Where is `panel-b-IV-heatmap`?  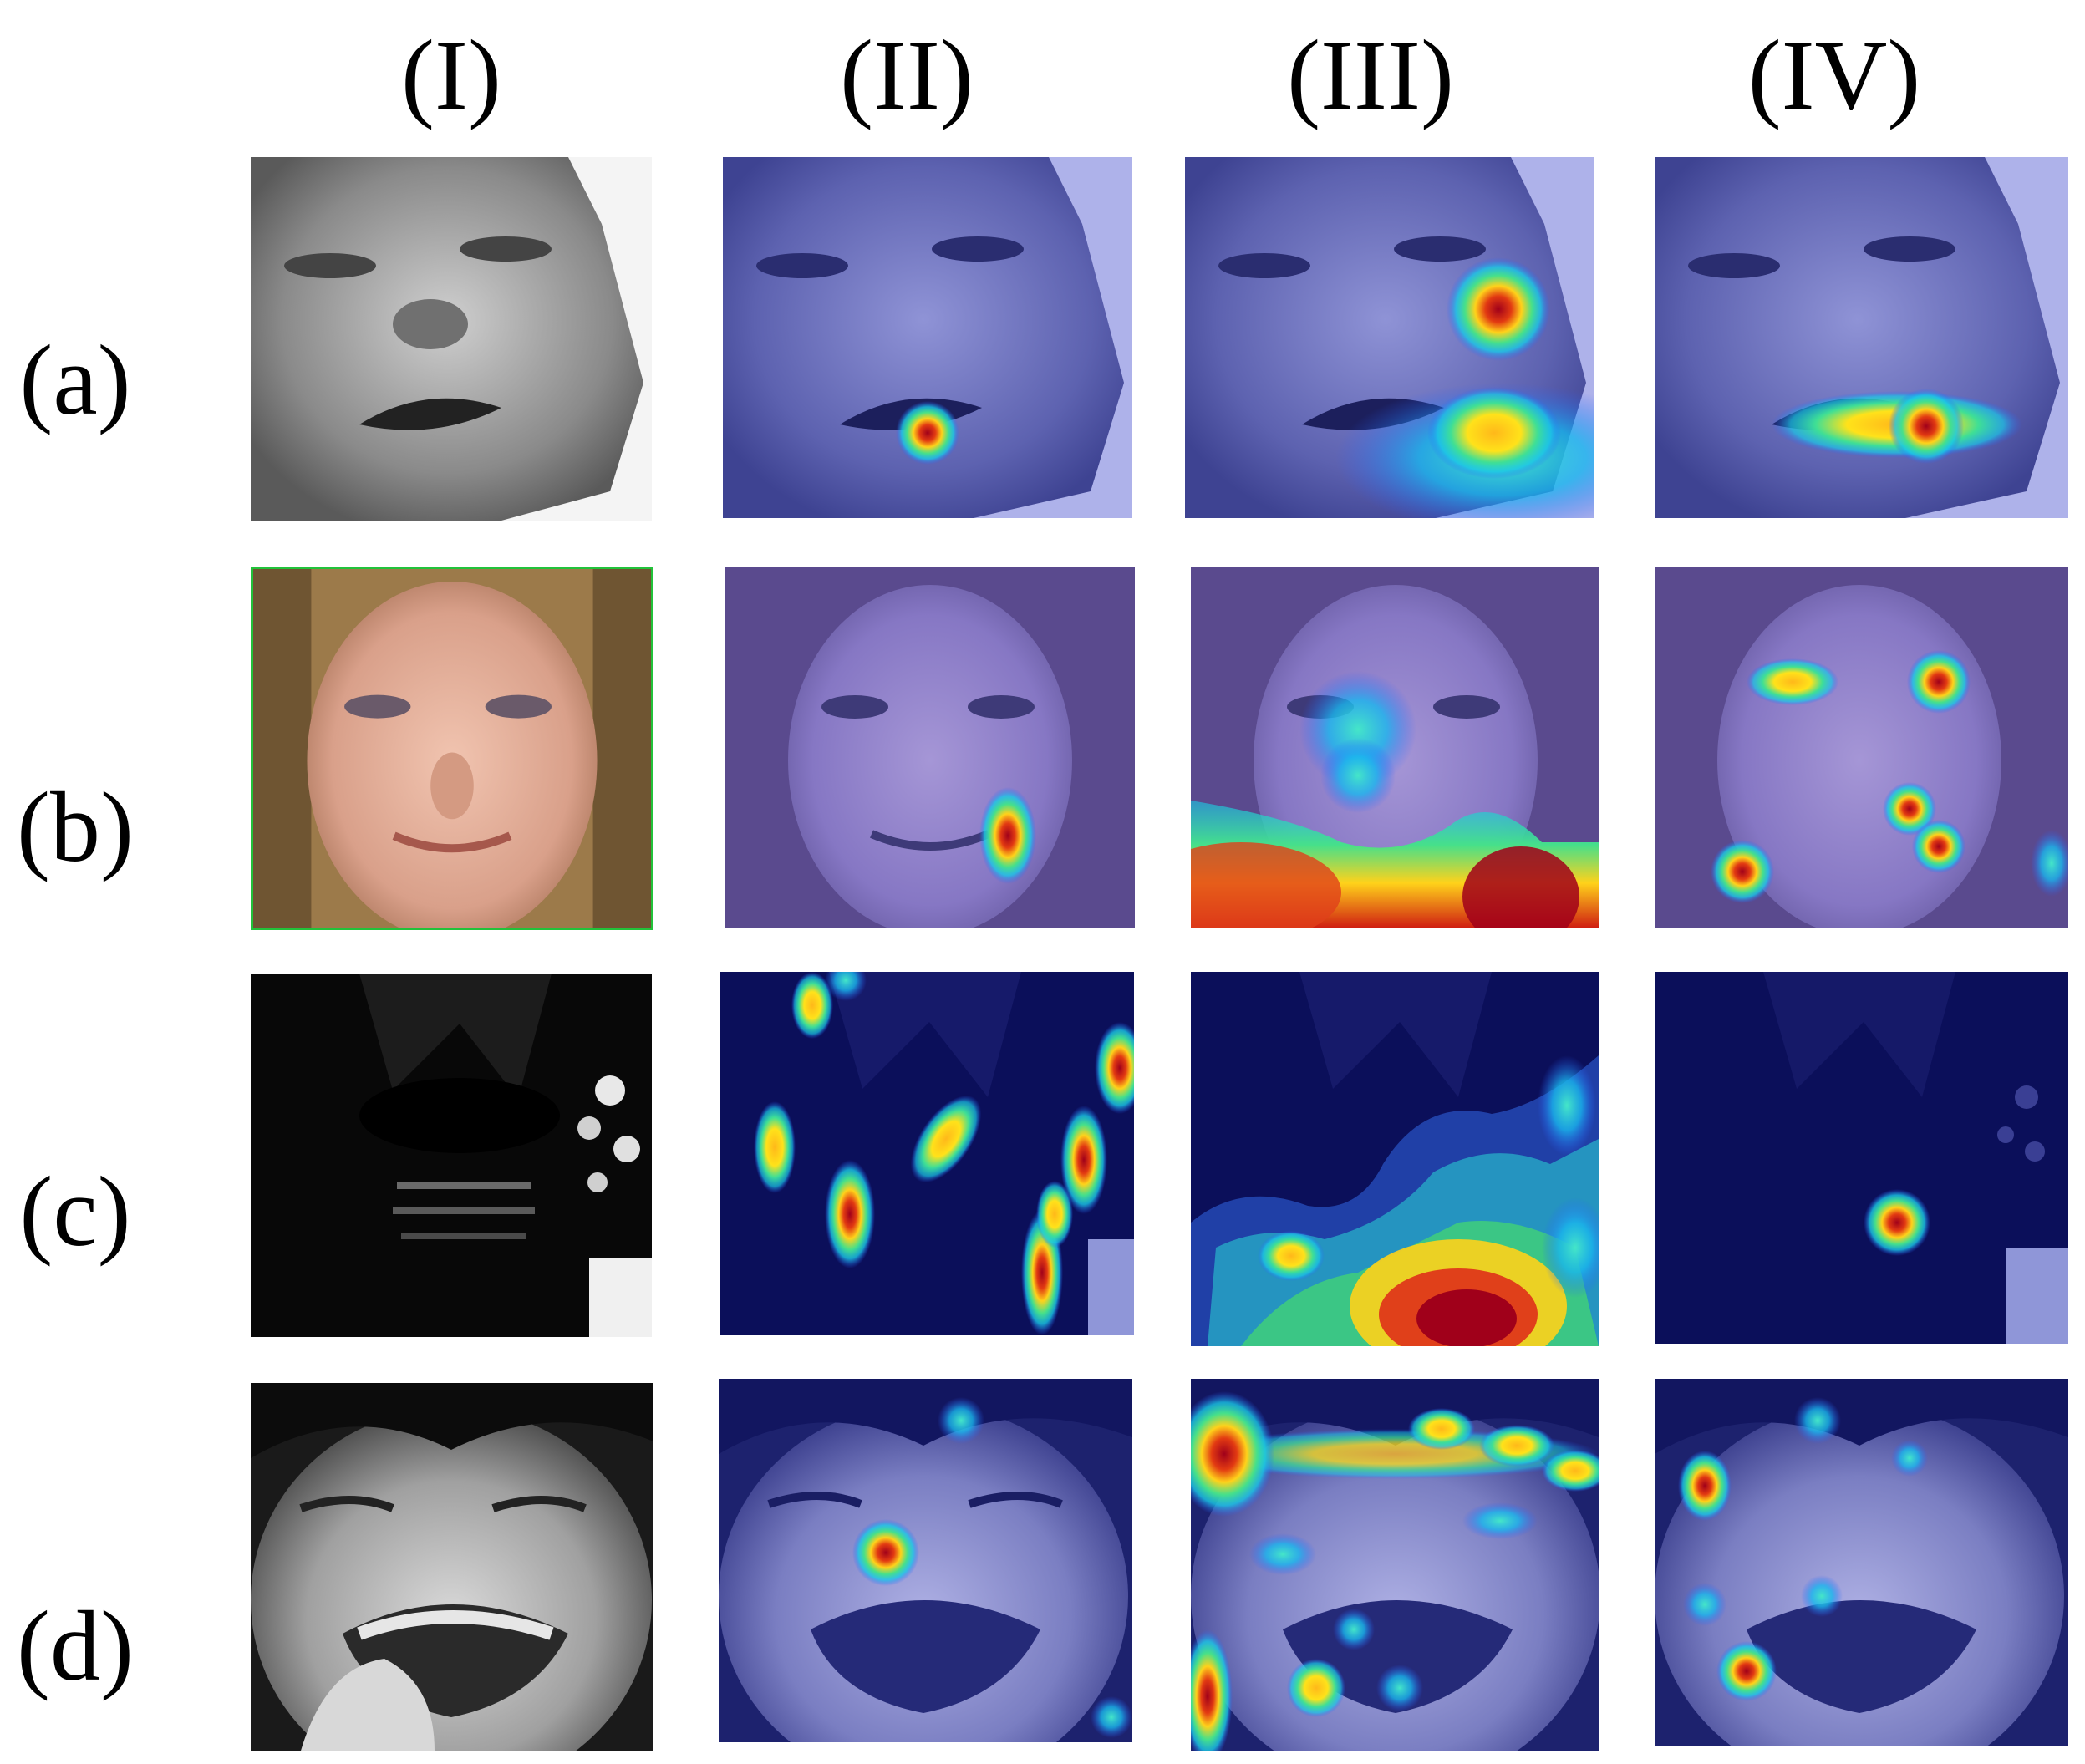 panel-b-IV-heatmap is located at coordinates (1862, 747).